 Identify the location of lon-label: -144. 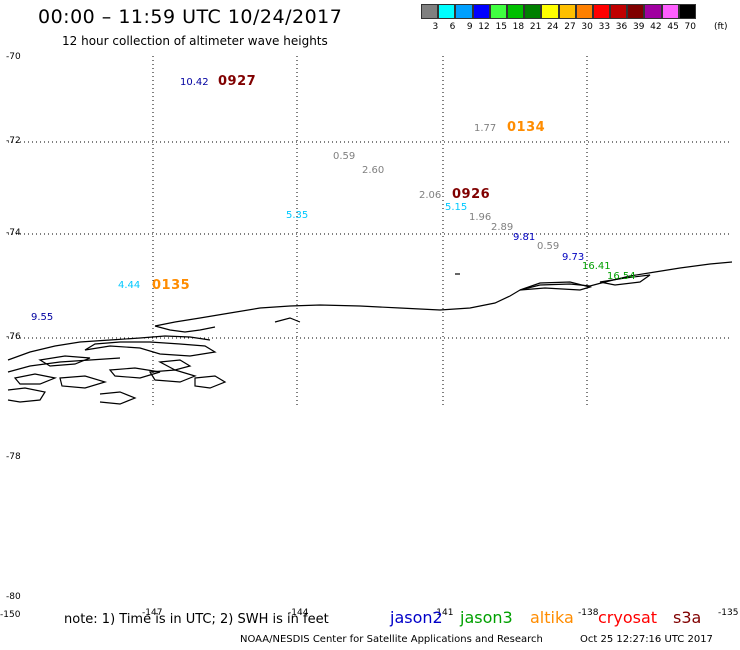
(298, 613).